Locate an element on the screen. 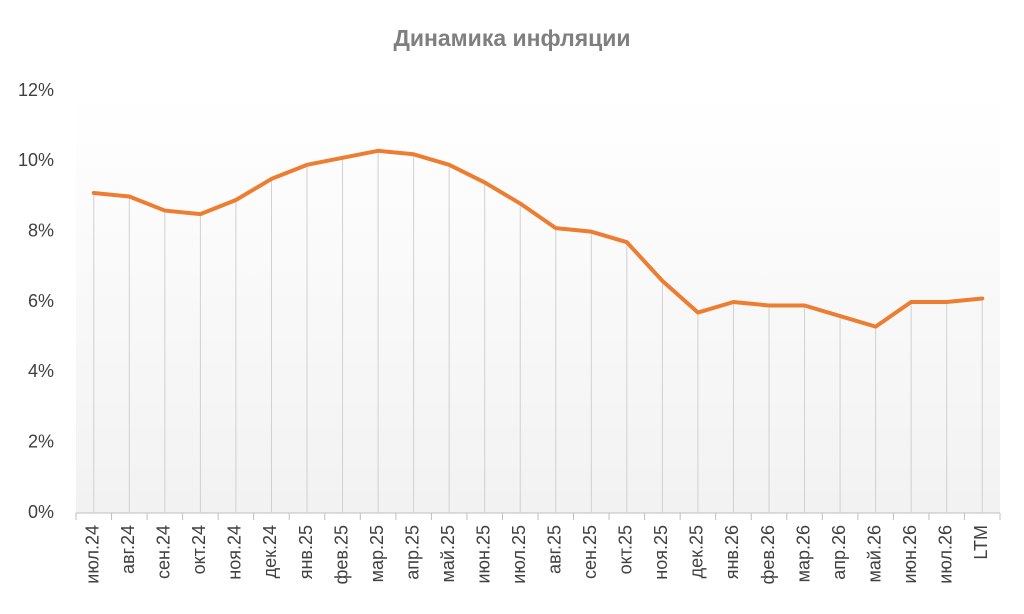  y-tick-label: 12% is located at coordinates (36, 90).